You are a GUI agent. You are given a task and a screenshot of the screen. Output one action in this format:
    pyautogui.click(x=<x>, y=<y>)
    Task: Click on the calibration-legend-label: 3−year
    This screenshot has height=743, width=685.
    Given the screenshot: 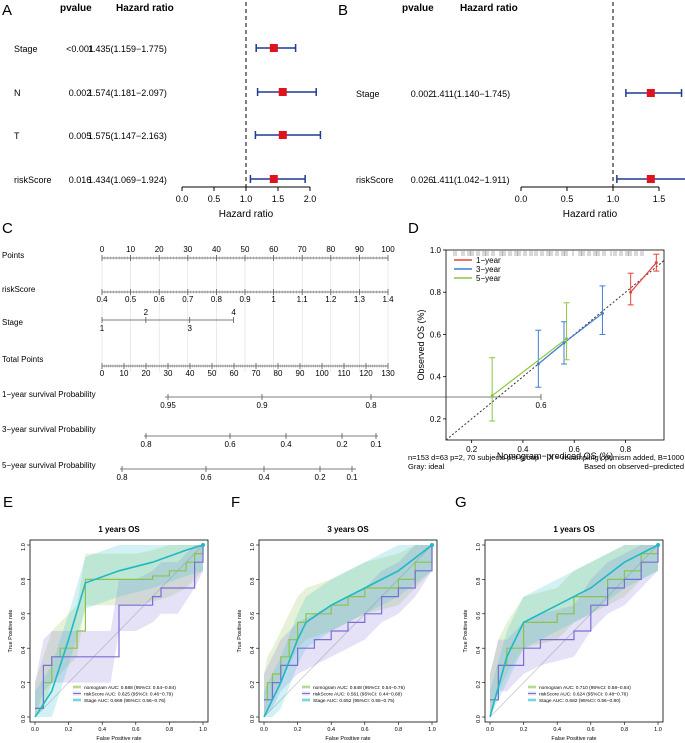 What is the action you would take?
    pyautogui.click(x=488, y=269)
    